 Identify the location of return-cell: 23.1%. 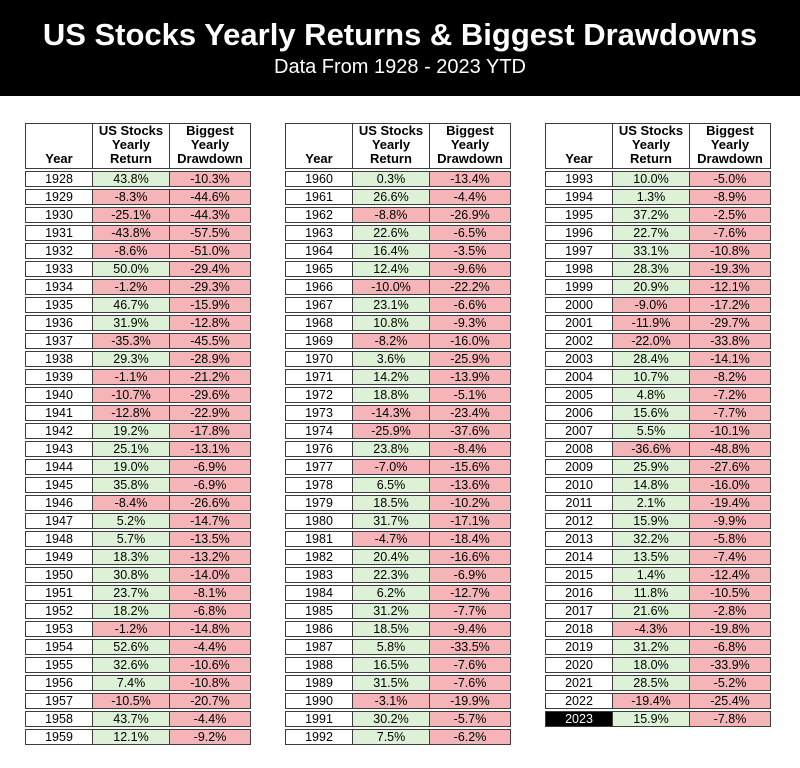
(390, 305).